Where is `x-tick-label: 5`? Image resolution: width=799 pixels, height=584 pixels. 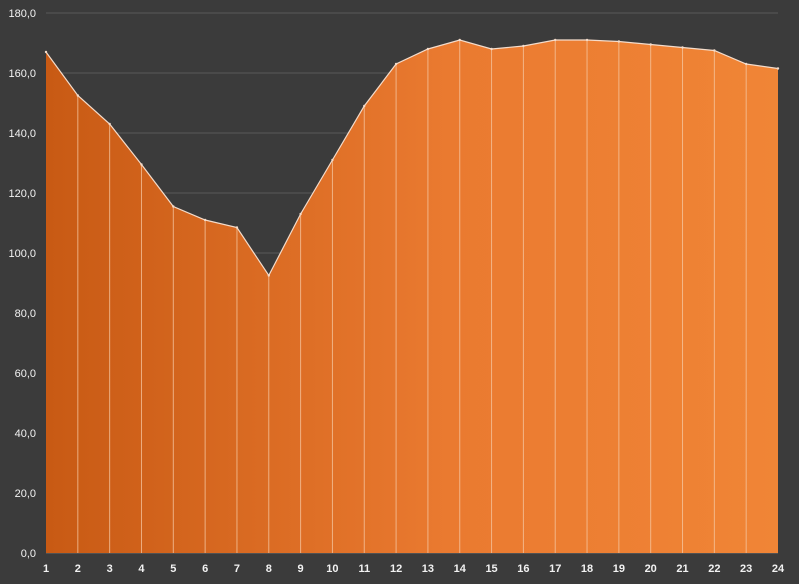 x-tick-label: 5 is located at coordinates (173, 569).